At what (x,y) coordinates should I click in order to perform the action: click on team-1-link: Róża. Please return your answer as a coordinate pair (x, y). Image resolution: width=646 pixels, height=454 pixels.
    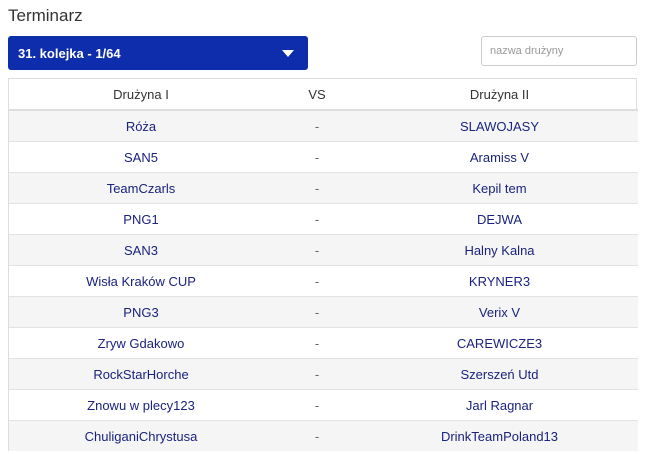
    Looking at the image, I should click on (141, 126).